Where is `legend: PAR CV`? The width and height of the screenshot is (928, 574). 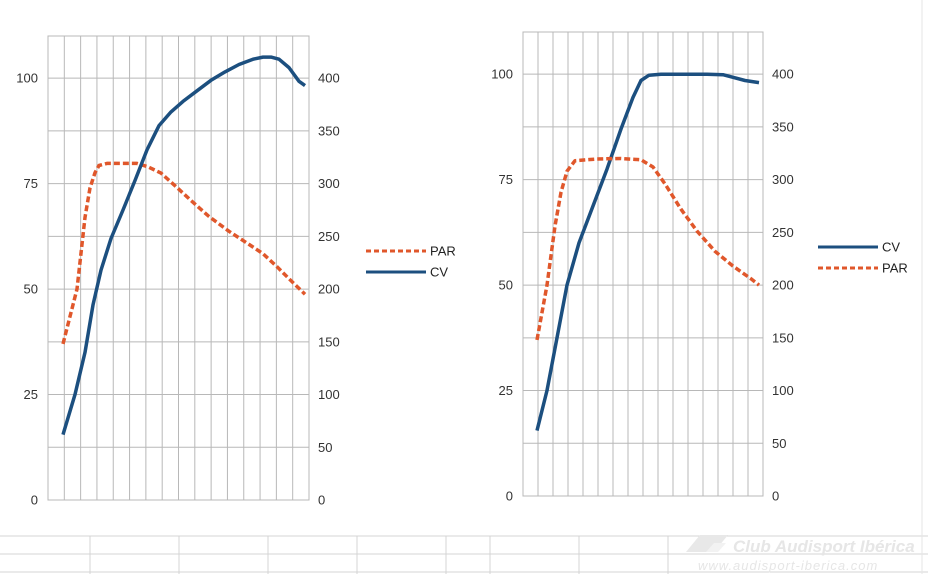 legend: PAR CV is located at coordinates (411, 262).